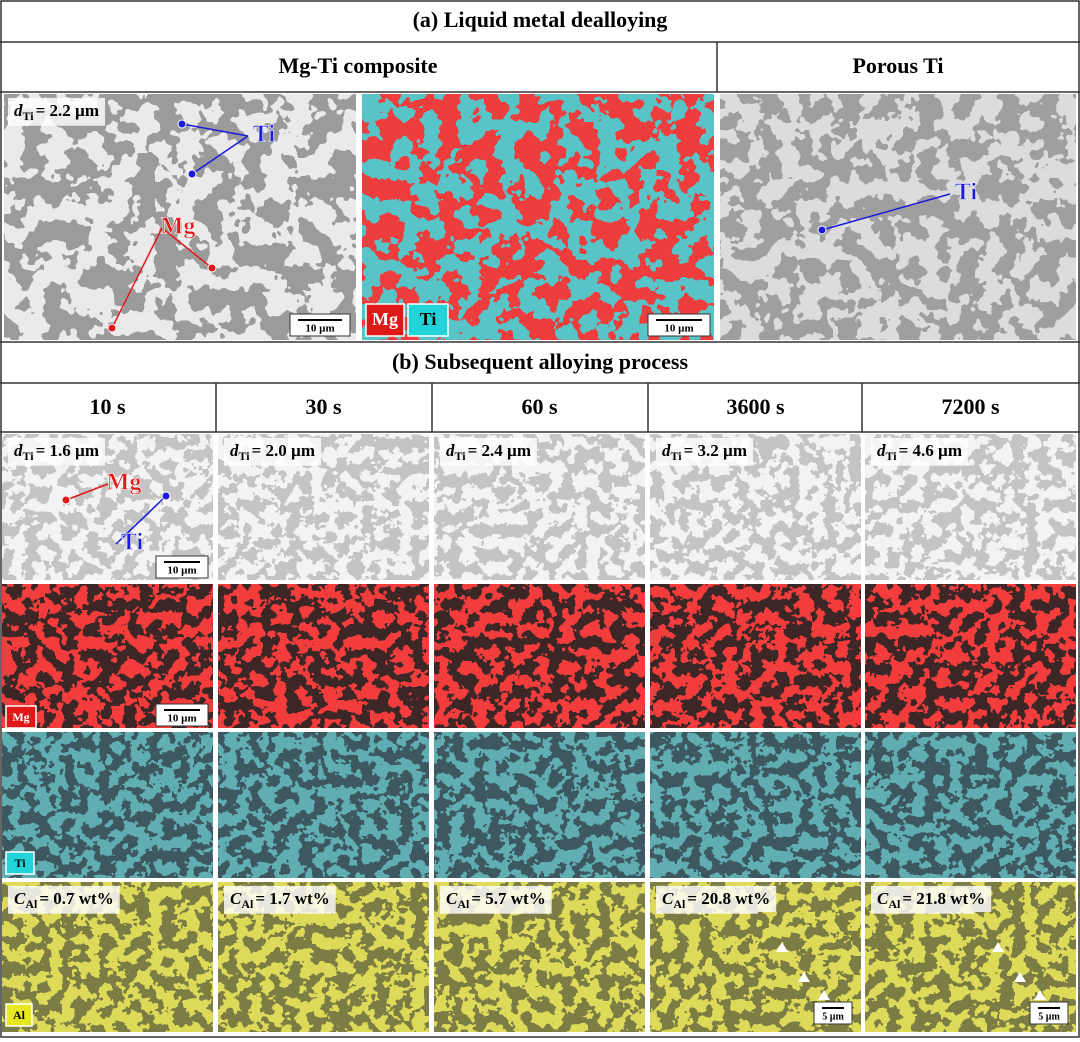 The width and height of the screenshot is (1080, 1042). Describe the element at coordinates (323, 406) in the screenshot. I see `time-header: 30 s` at that location.